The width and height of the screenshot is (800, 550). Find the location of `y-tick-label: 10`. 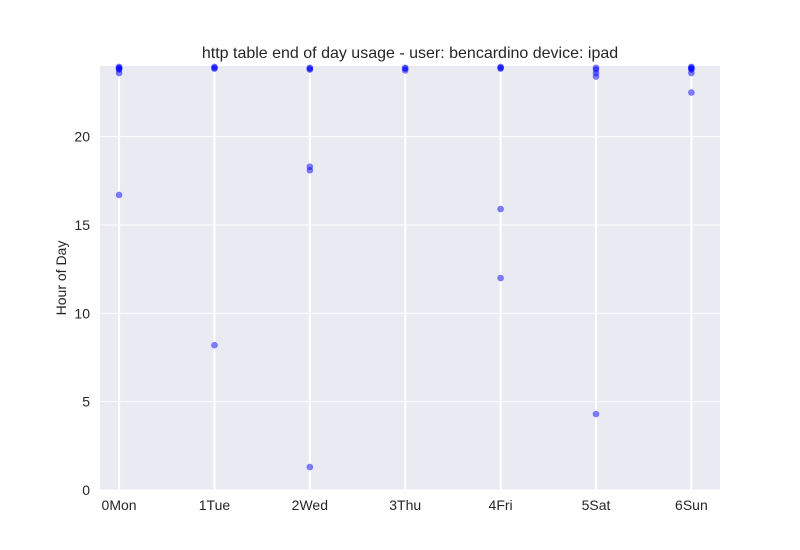

y-tick-label: 10 is located at coordinates (82, 313).